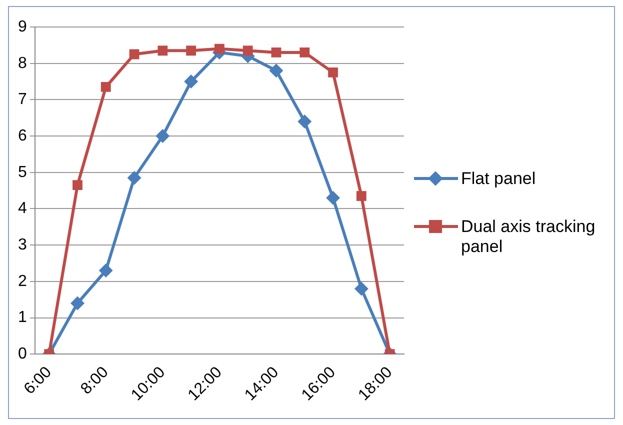 The height and width of the screenshot is (425, 623). I want to click on y-tick-label: 5, so click(22, 172).